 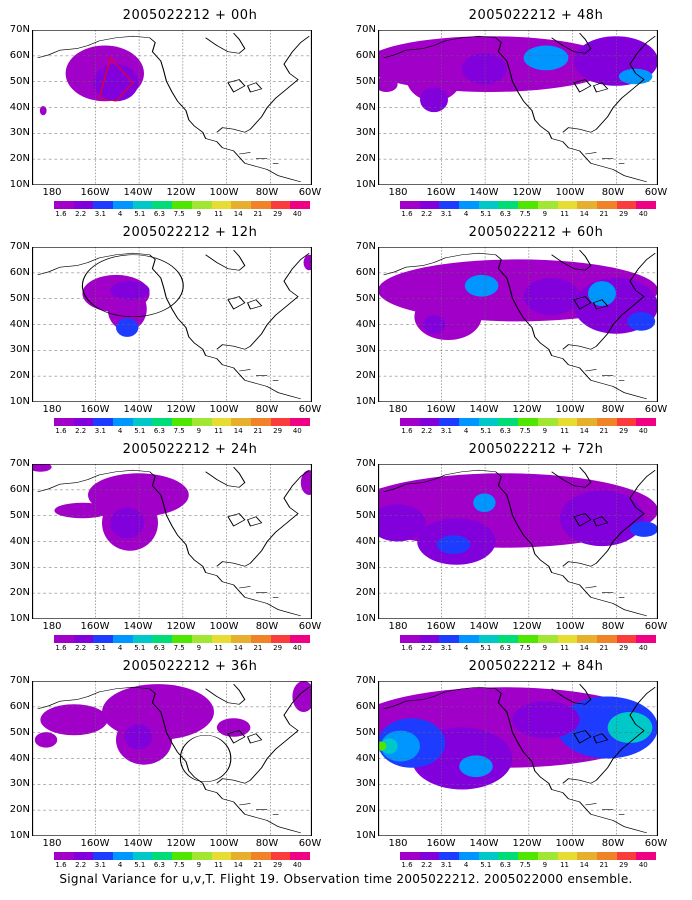 What do you see at coordinates (61, 865) in the screenshot?
I see `colorbar-label: 1.6` at bounding box center [61, 865].